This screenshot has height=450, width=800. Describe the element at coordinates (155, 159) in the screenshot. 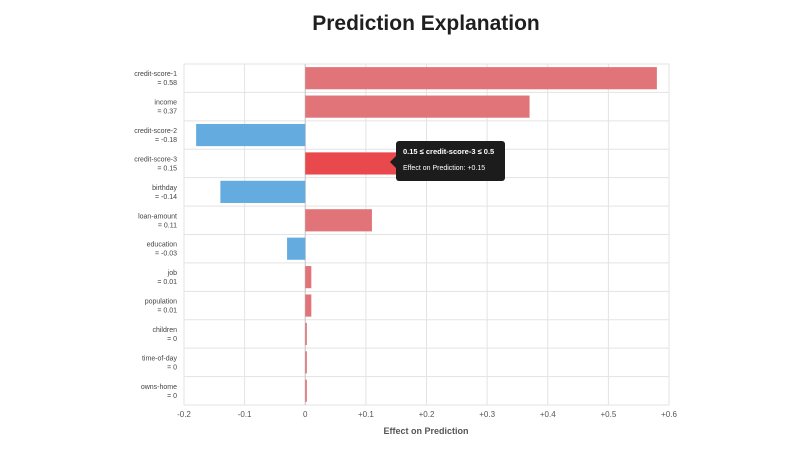

I see `category-name: credit-score-3` at that location.